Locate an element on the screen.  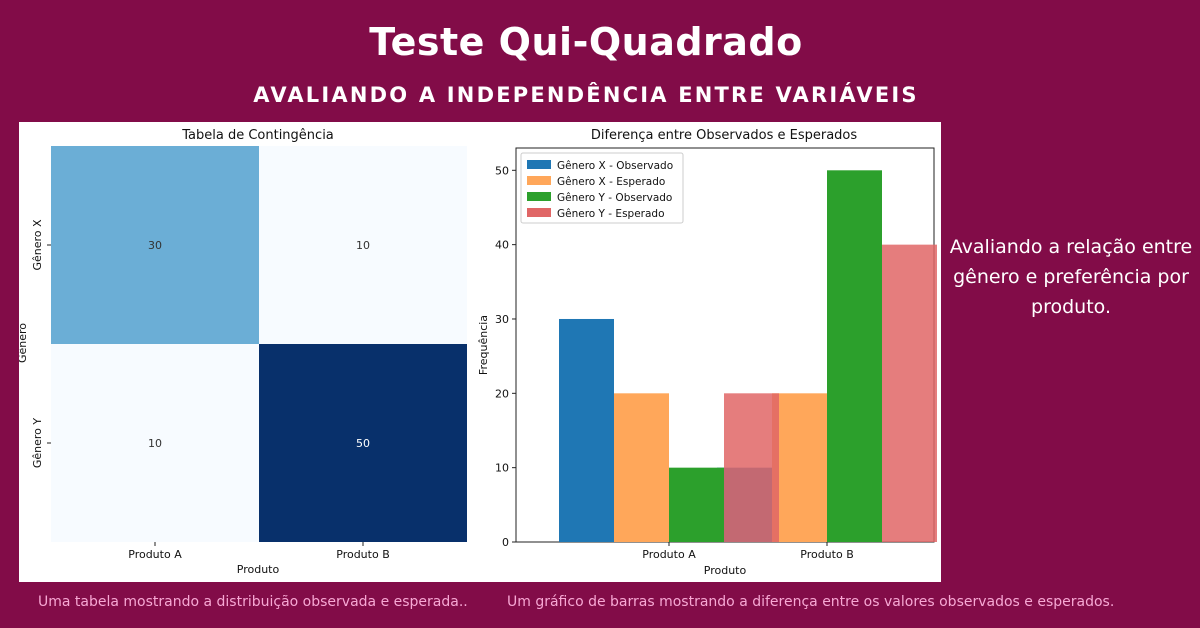
bar-chart-ylabel: Frequência is located at coordinates (483, 345).